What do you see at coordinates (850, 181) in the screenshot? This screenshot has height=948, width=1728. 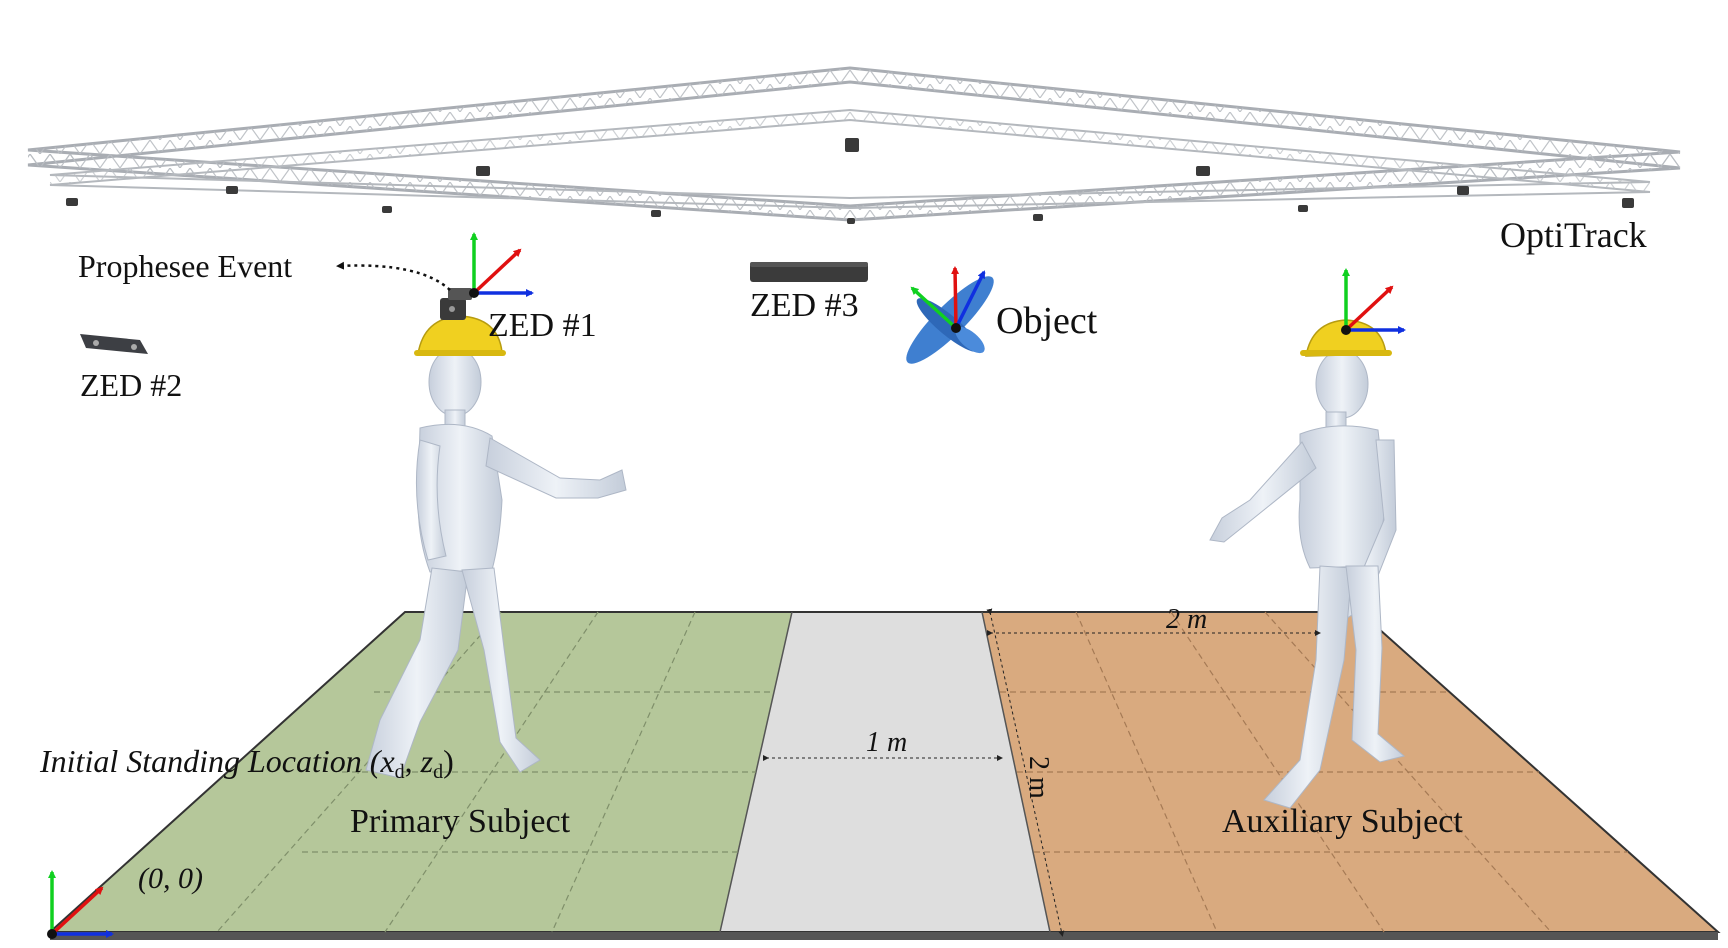 I see `optitrack-camera-icons` at bounding box center [850, 181].